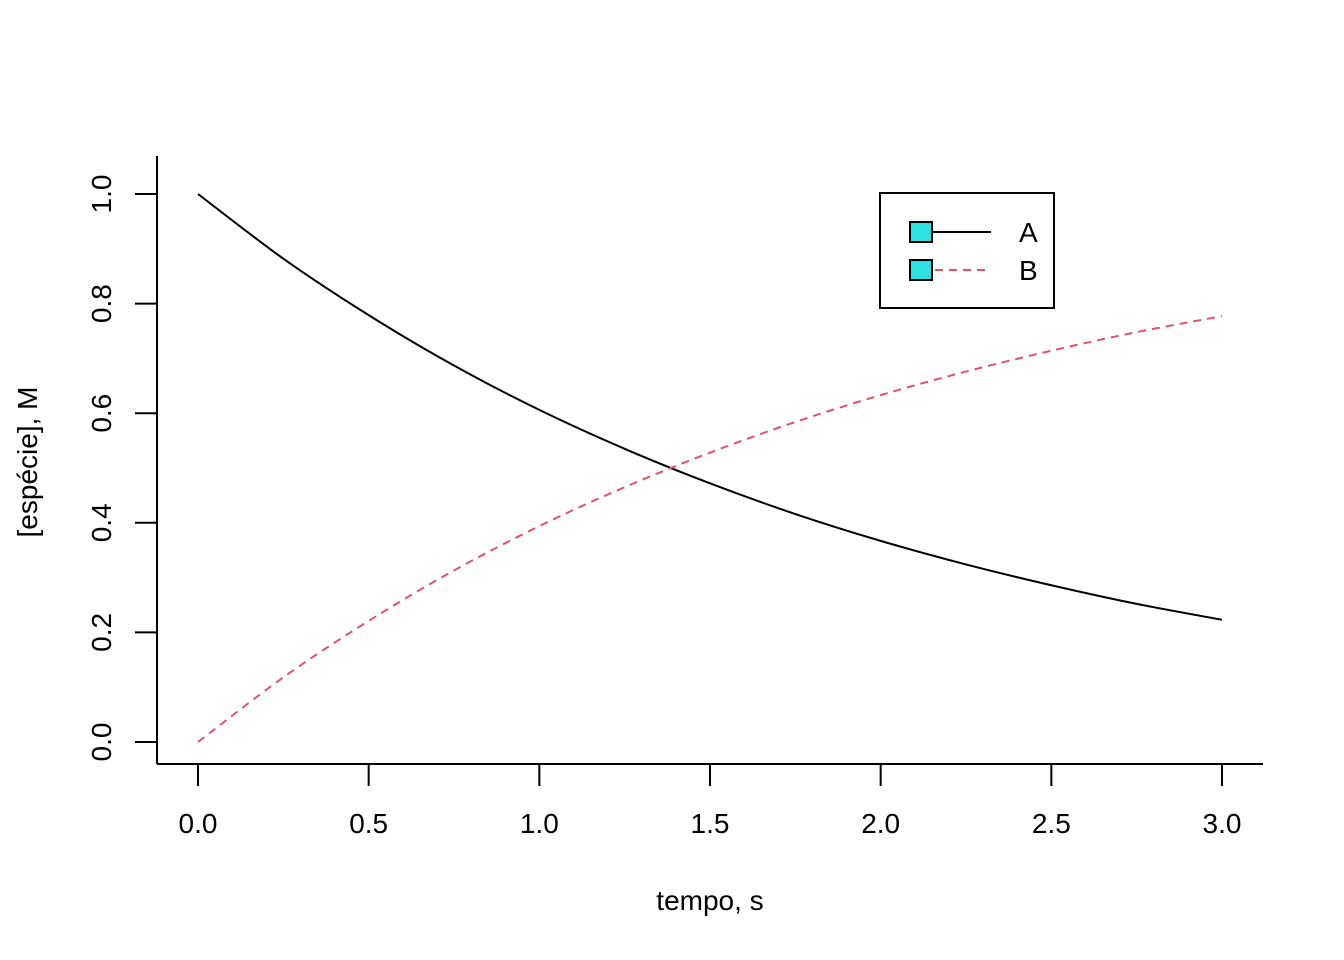 The image size is (1344, 960). I want to click on legend: AB, so click(967, 250).